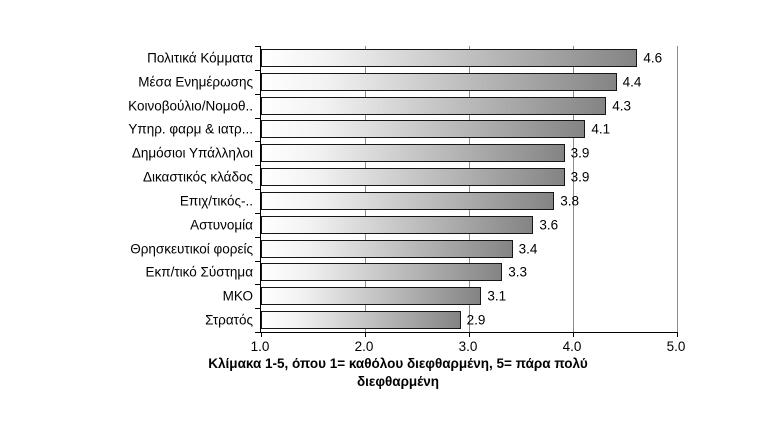 This screenshot has width=757, height=424. Describe the element at coordinates (676, 346) in the screenshot. I see `x-tick-label: 5.0` at that location.